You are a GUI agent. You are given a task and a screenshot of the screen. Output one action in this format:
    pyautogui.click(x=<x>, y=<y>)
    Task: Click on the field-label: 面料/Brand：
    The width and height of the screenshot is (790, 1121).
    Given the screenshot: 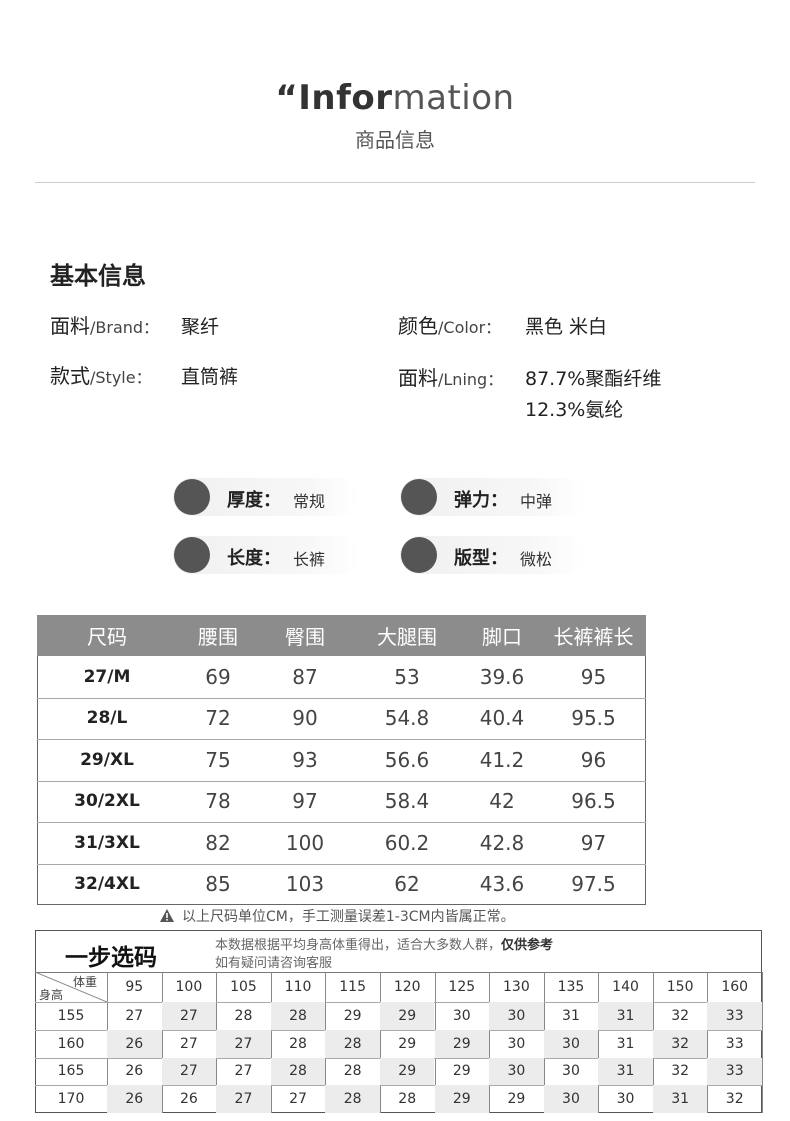 What is the action you would take?
    pyautogui.click(x=104, y=324)
    